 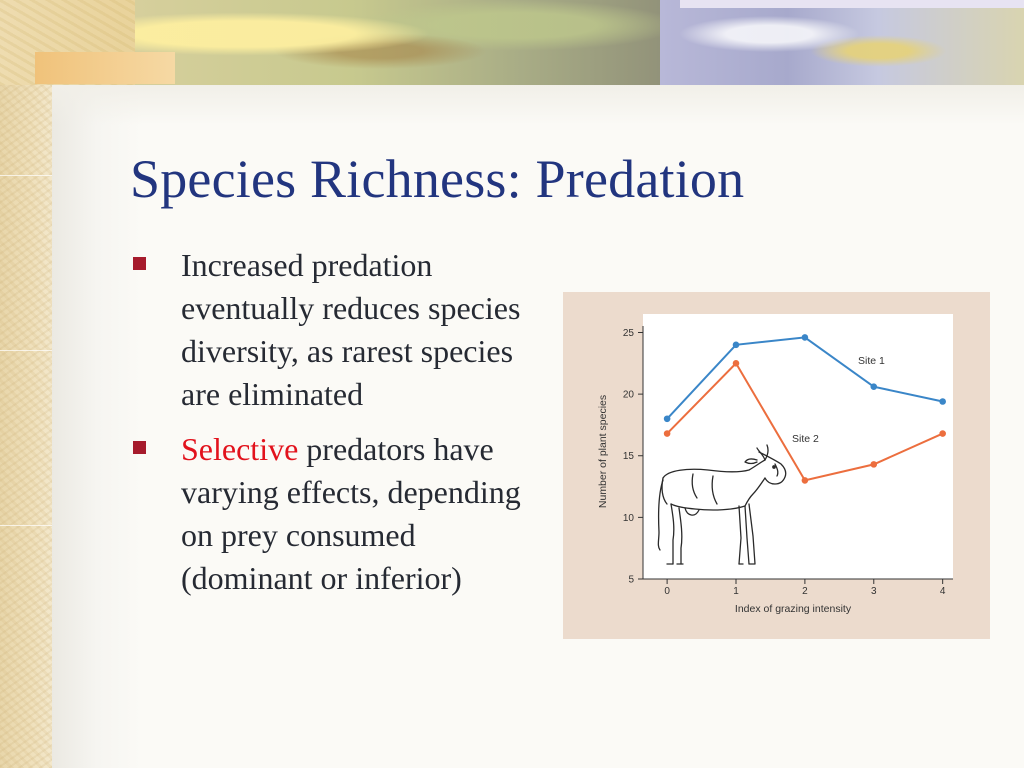 What do you see at coordinates (407, 42) in the screenshot?
I see `banner-leaves-image` at bounding box center [407, 42].